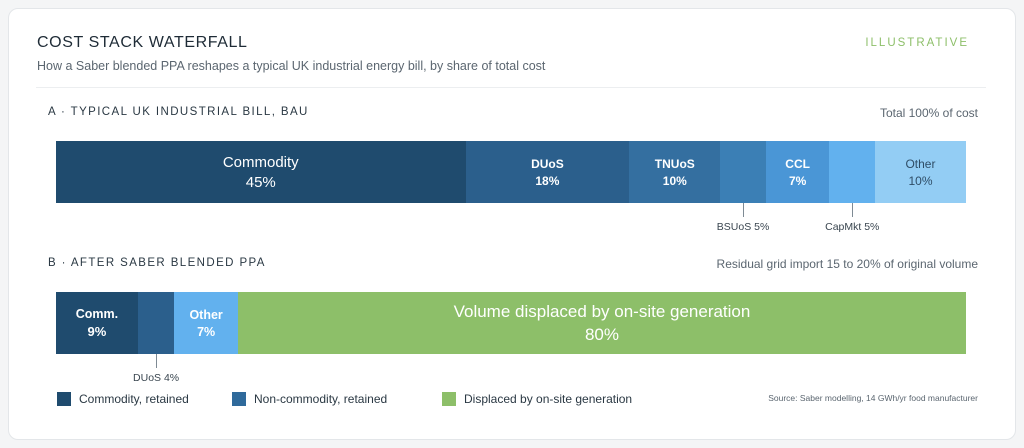 This screenshot has width=1024, height=448. What do you see at coordinates (321, 399) in the screenshot?
I see `legend-label-non-commodity: Non-commodity, retained` at bounding box center [321, 399].